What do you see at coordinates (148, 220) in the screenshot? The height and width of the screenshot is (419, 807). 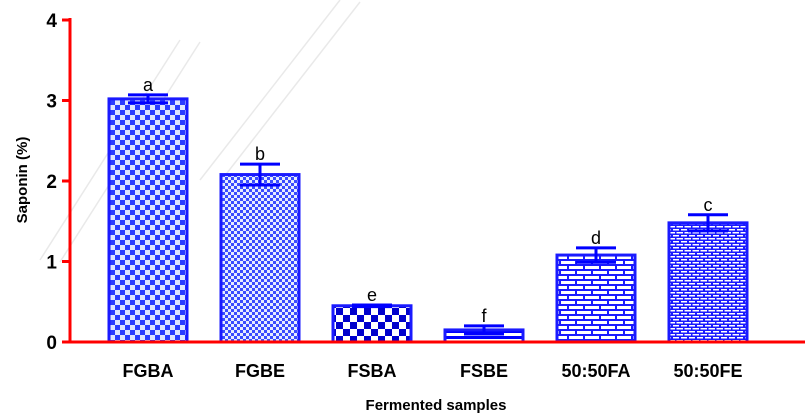 I see `bar-fgba` at bounding box center [148, 220].